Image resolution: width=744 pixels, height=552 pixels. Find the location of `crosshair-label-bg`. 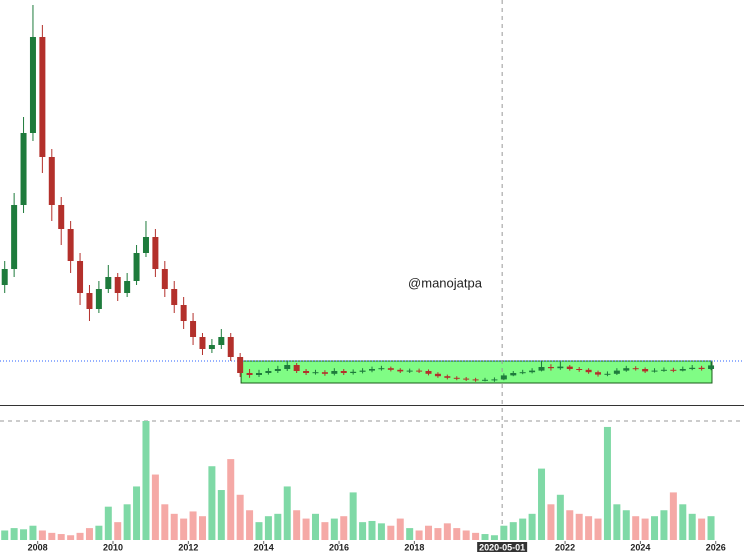

crosshair-label-bg is located at coordinates (502, 547).